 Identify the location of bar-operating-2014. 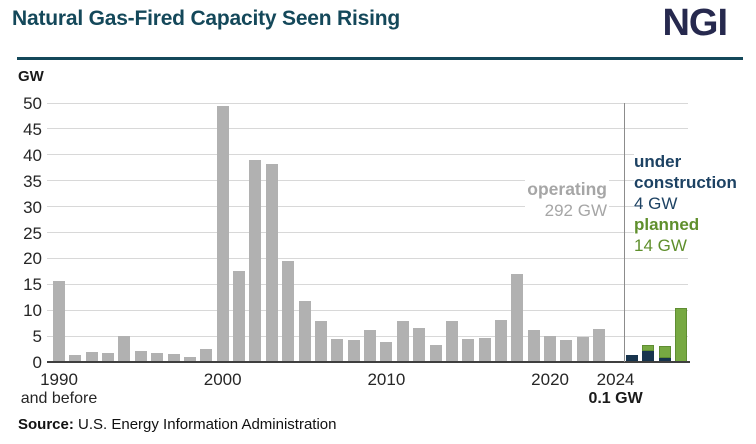
(451, 341).